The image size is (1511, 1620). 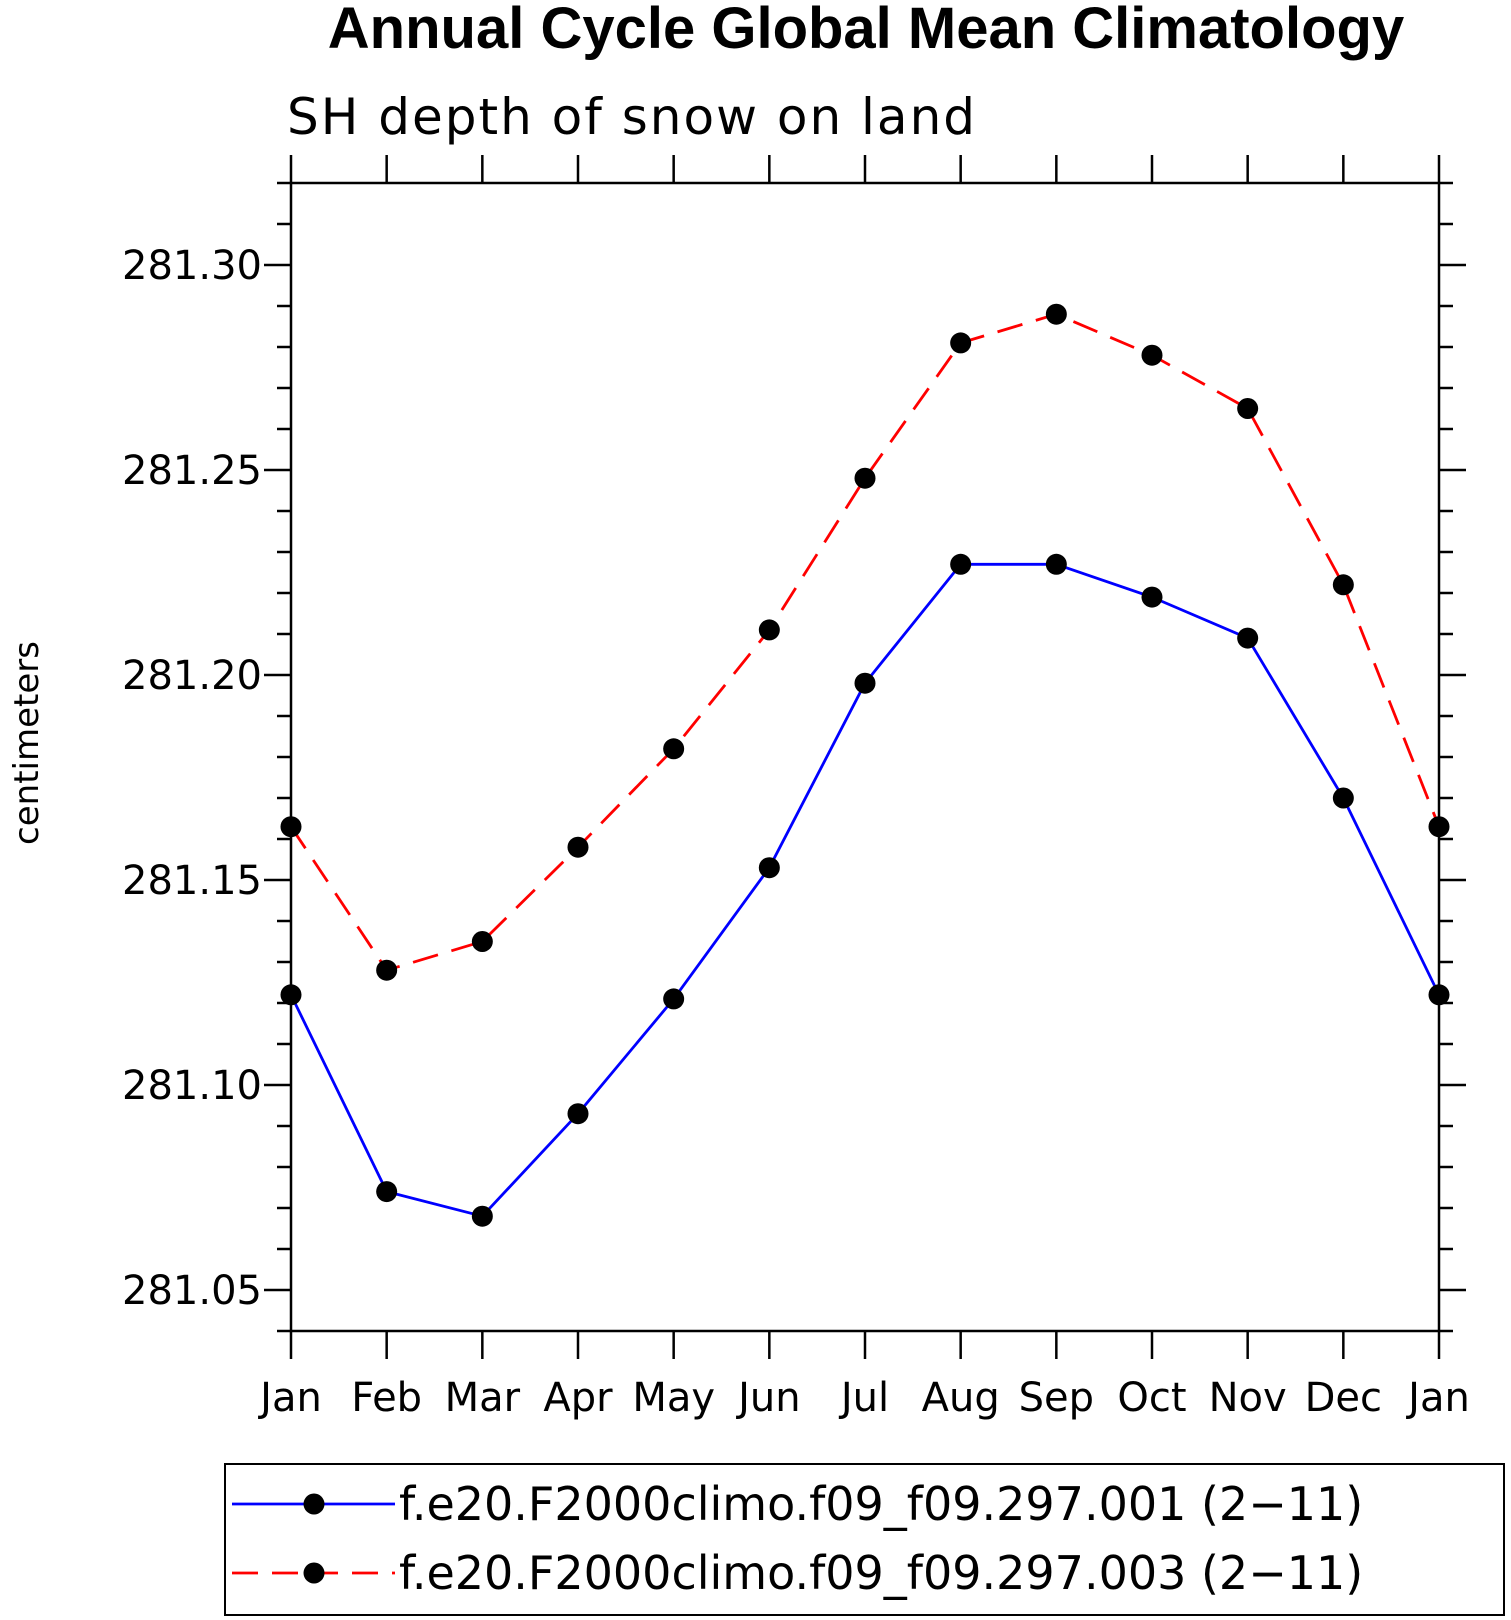 What do you see at coordinates (1151, 1398) in the screenshot?
I see `x-tick-label: Oct` at bounding box center [1151, 1398].